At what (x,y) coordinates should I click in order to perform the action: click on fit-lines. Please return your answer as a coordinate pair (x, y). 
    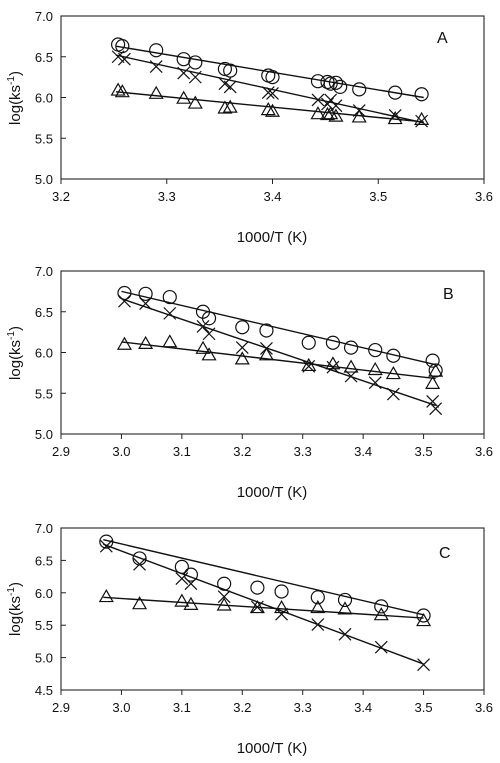
    Looking at the image, I should click on (263, 601).